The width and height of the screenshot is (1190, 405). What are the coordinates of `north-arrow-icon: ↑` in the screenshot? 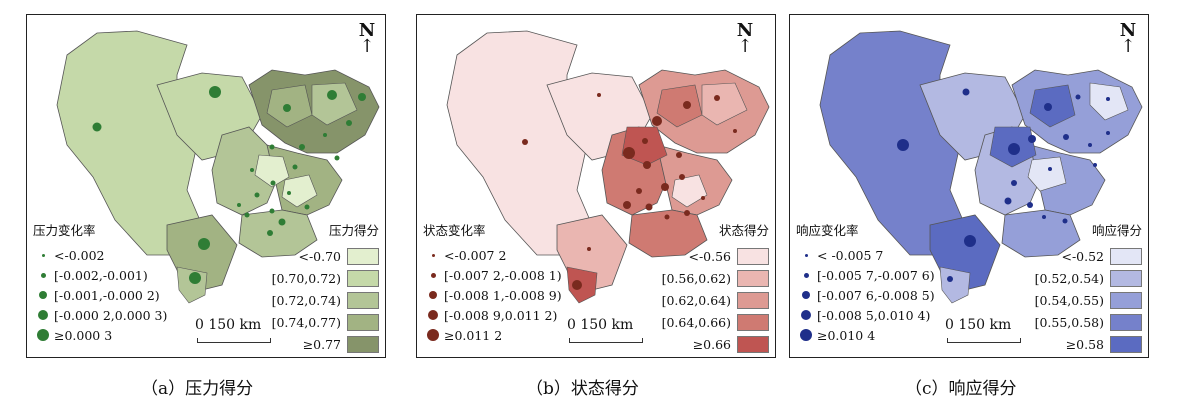 It's located at (745, 46).